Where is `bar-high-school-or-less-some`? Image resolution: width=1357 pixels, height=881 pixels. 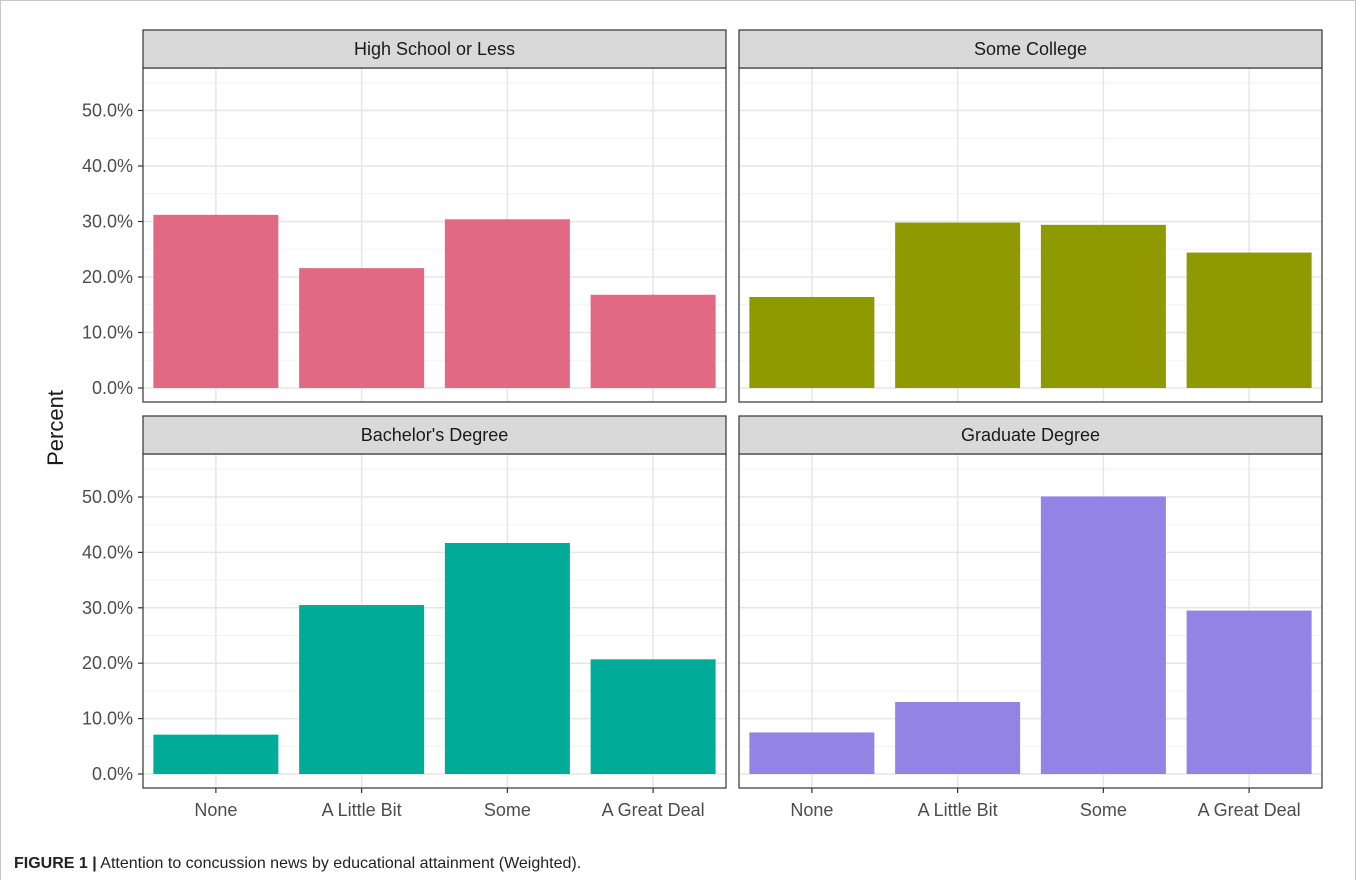
bar-high-school-or-less-some is located at coordinates (507, 303).